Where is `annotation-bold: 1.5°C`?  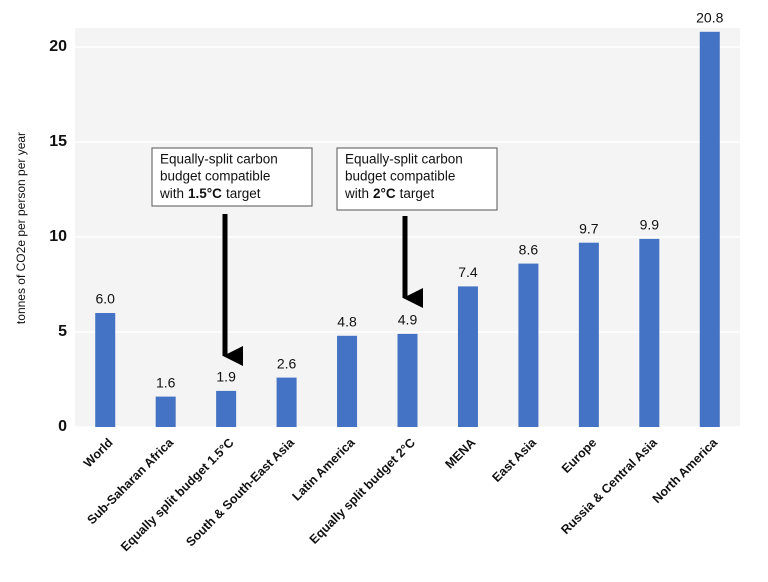
annotation-bold: 1.5°C is located at coordinates (205, 193).